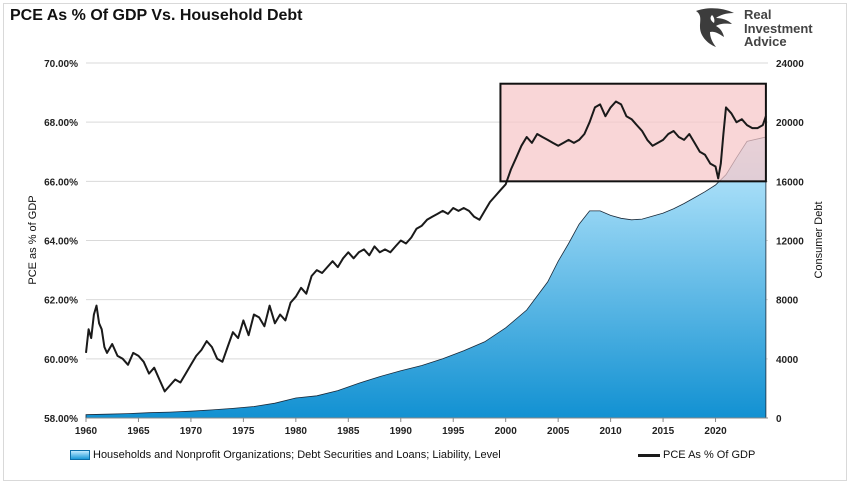 The image size is (852, 486). I want to click on x-tick-label: 2020, so click(715, 431).